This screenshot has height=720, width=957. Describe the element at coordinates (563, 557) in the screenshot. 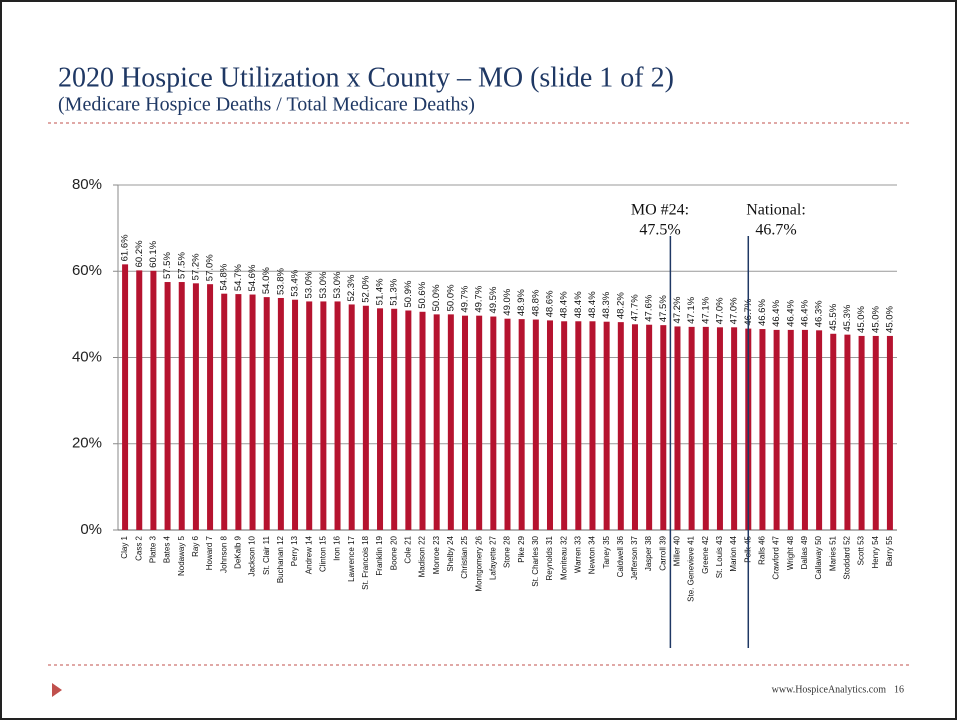

I see `x-tick-label: Moniteau 32` at that location.